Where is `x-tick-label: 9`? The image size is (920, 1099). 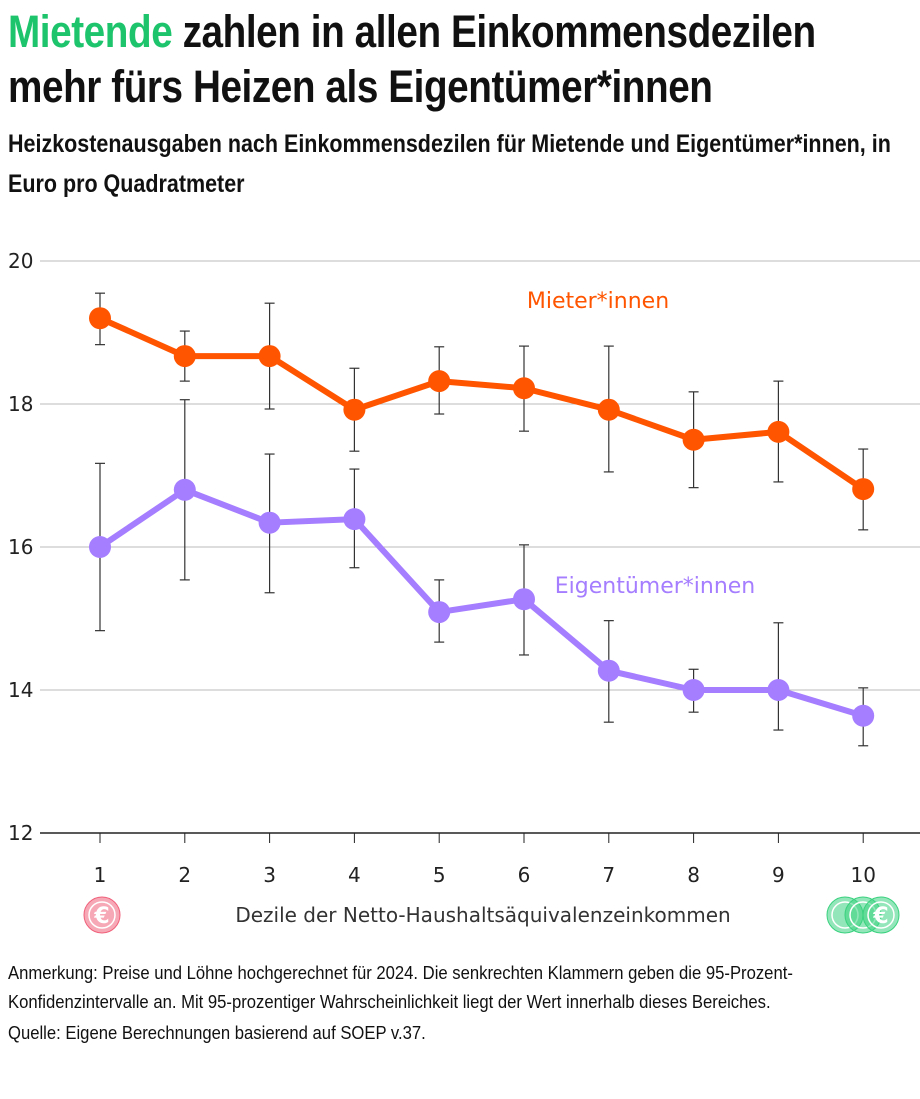 x-tick-label: 9 is located at coordinates (778, 875).